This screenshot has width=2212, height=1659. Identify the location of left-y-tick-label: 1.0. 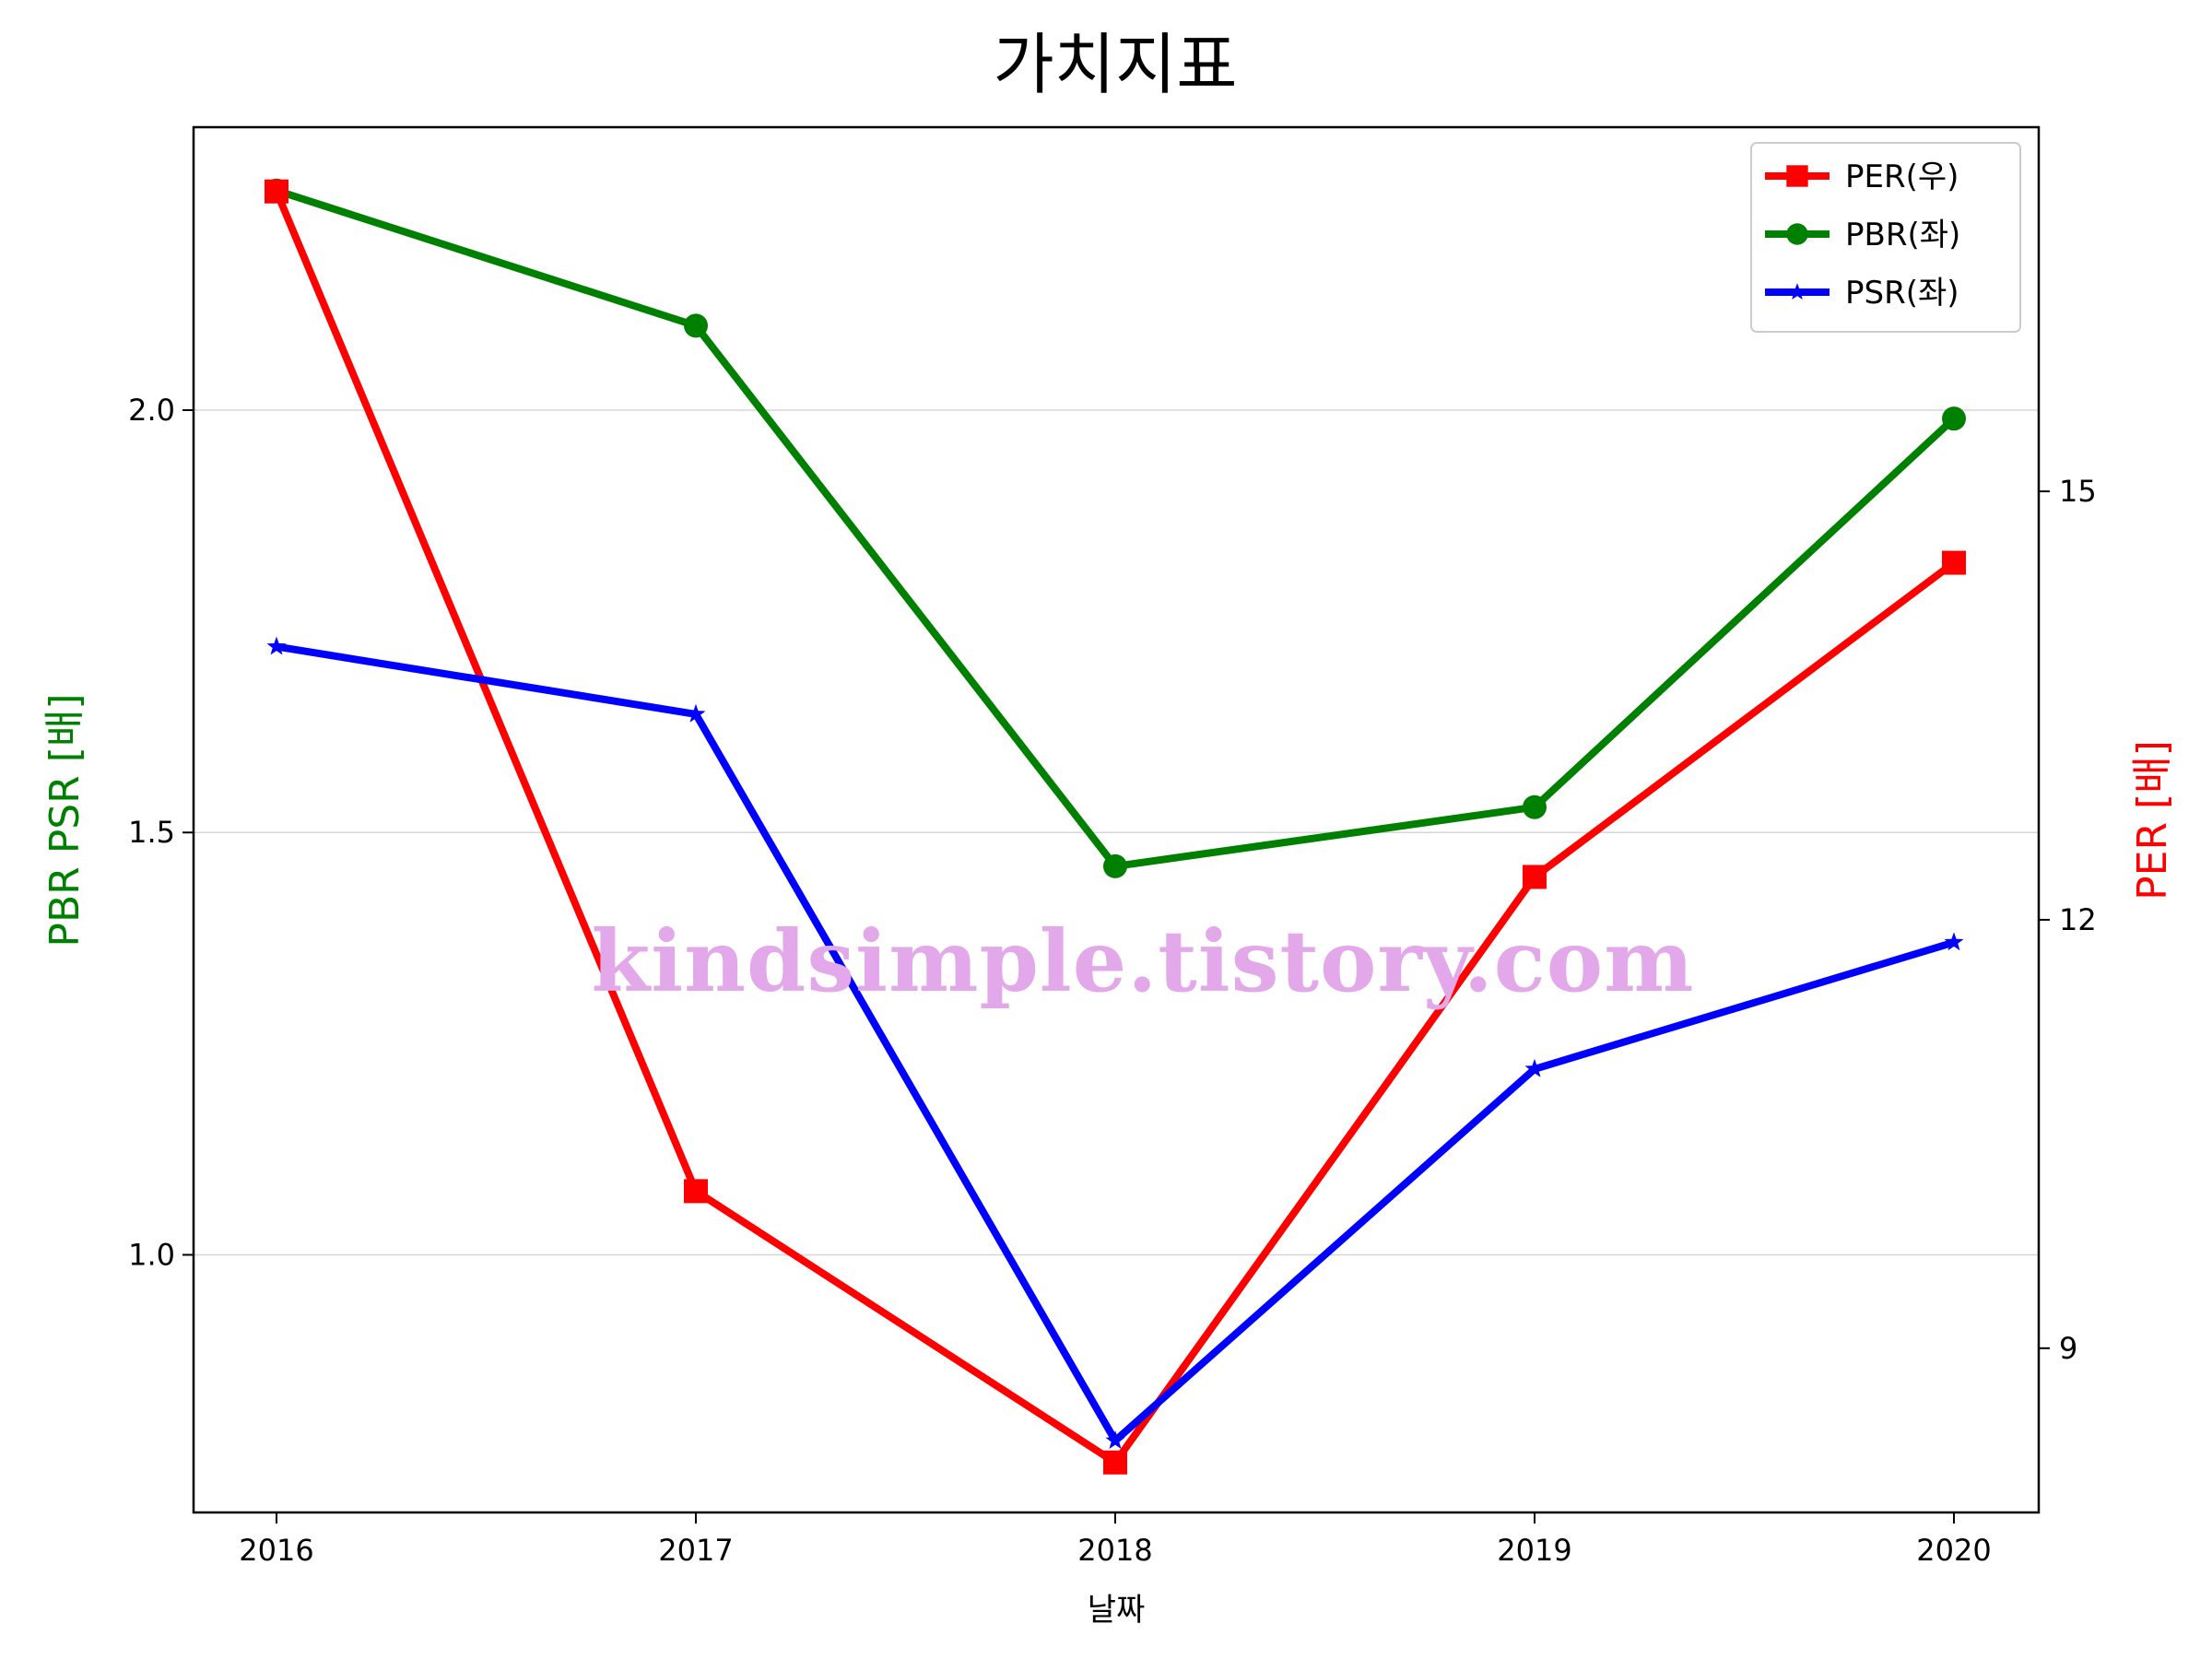
(151, 1254).